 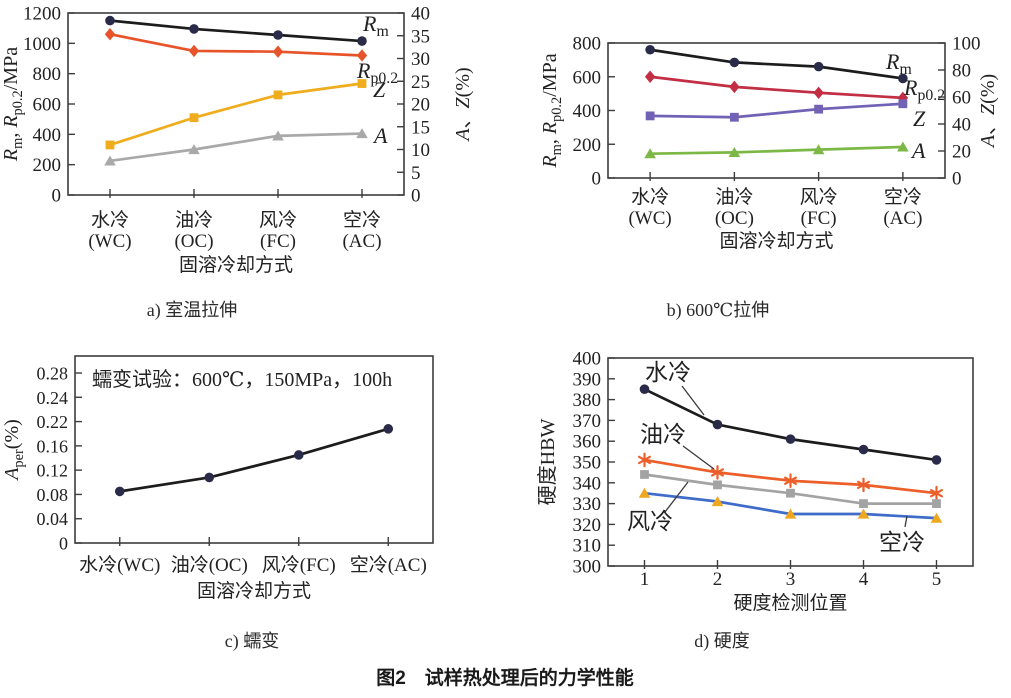 I want to click on caption-b: b) 600℃拉伸, so click(x=718, y=310).